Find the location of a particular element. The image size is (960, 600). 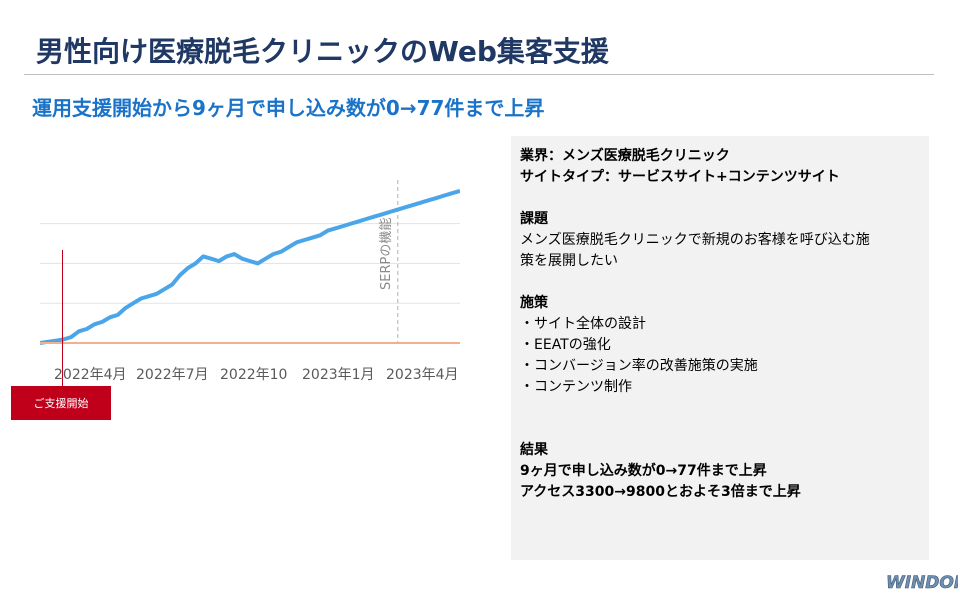

page-title: 男性向け医療脱毛クリニックのWeb集客支援 is located at coordinates (322, 51).